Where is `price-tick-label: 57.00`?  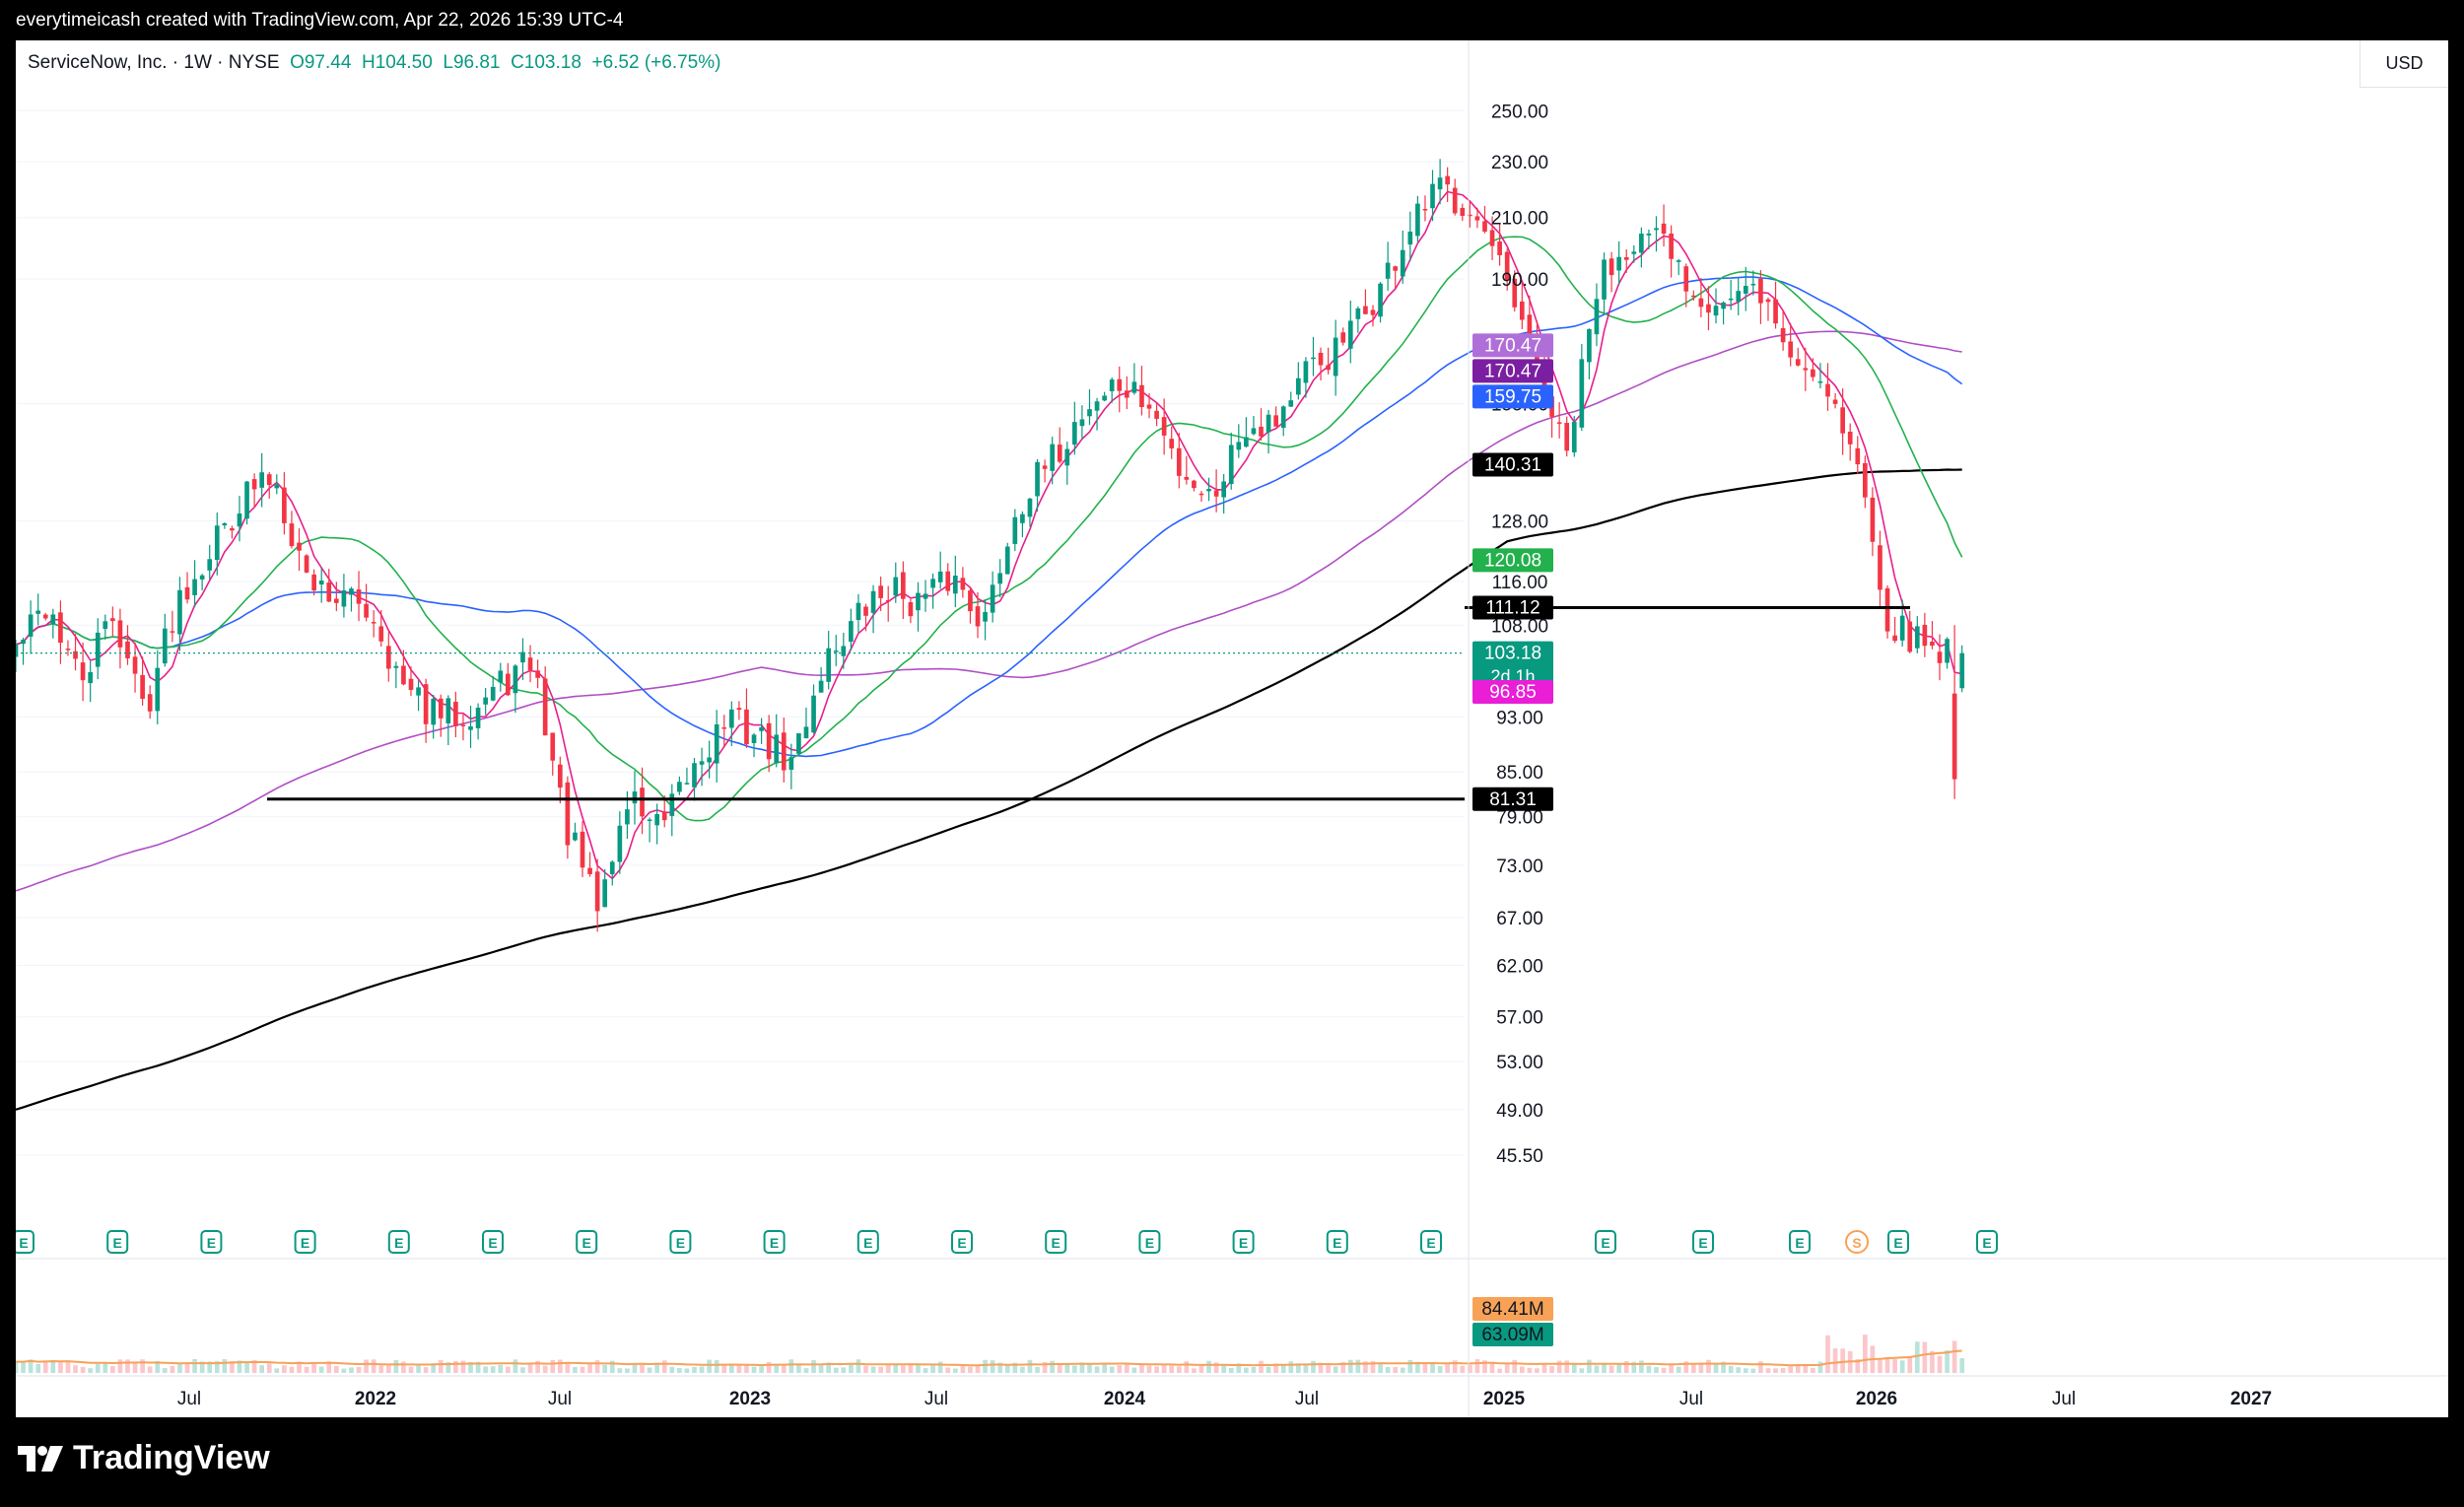
price-tick-label: 57.00 is located at coordinates (1519, 1019).